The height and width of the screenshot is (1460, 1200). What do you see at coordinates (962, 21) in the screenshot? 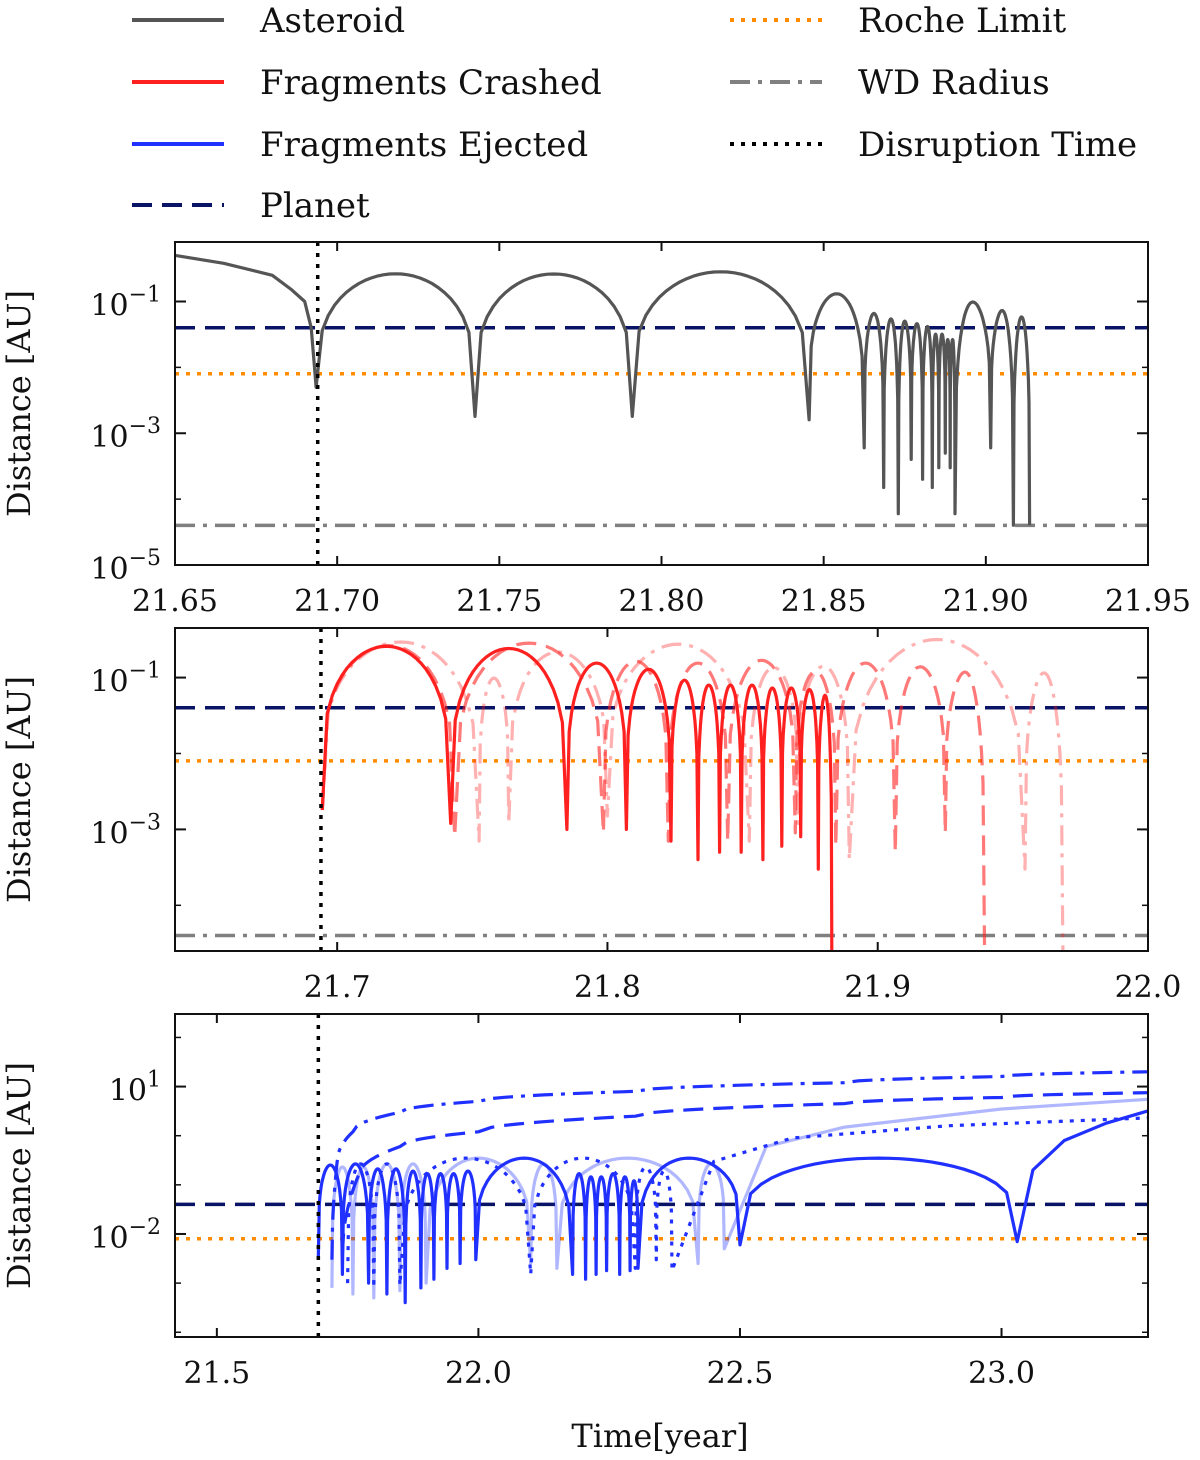
I see `legend-label: Roche Limit` at bounding box center [962, 21].